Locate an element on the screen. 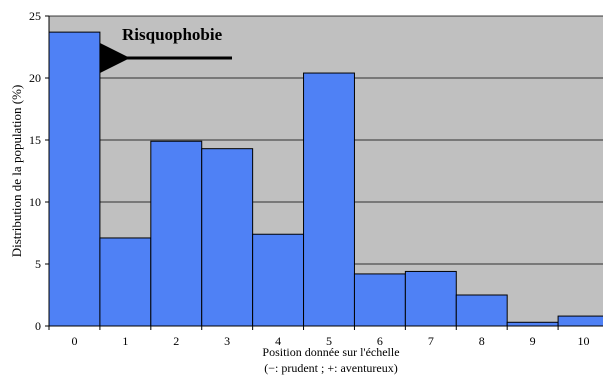 Image resolution: width=603 pixels, height=380 pixels. x-tick-label: 4 is located at coordinates (278, 341).